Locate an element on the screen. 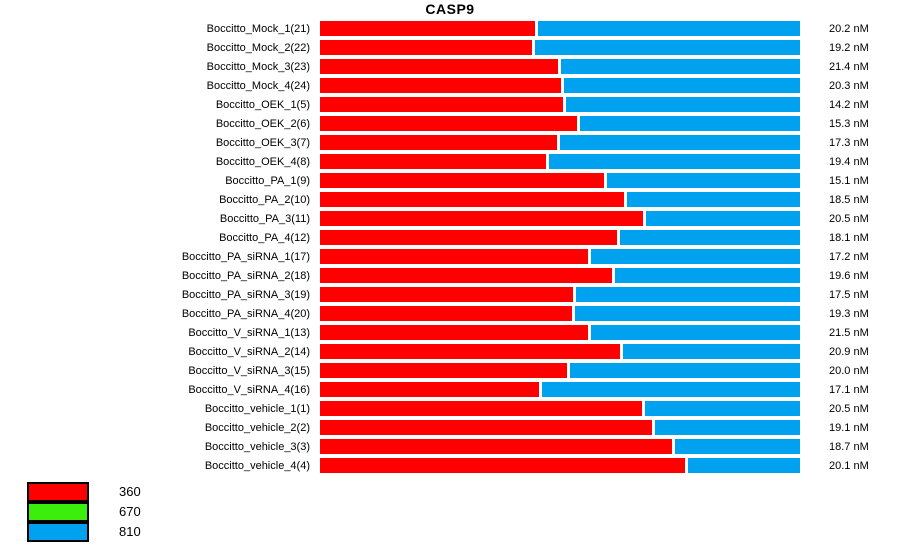 The width and height of the screenshot is (900, 546). table-row: Boccitto_OEK_4(8) 19.4 nM is located at coordinates (450, 161).